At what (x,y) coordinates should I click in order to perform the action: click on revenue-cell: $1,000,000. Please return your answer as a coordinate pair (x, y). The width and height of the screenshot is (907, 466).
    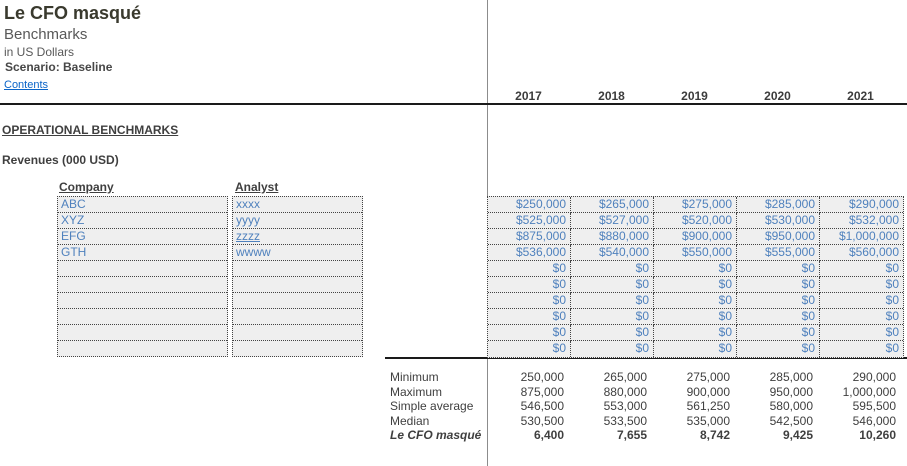
    Looking at the image, I should click on (861, 237).